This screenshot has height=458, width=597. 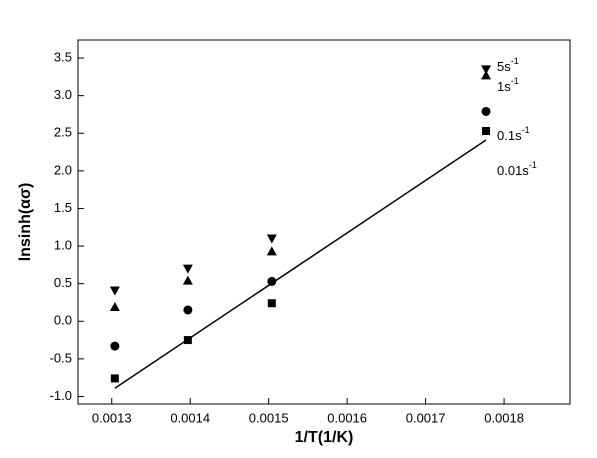 I want to click on y-tick-label: 2.0, so click(x=63, y=169).